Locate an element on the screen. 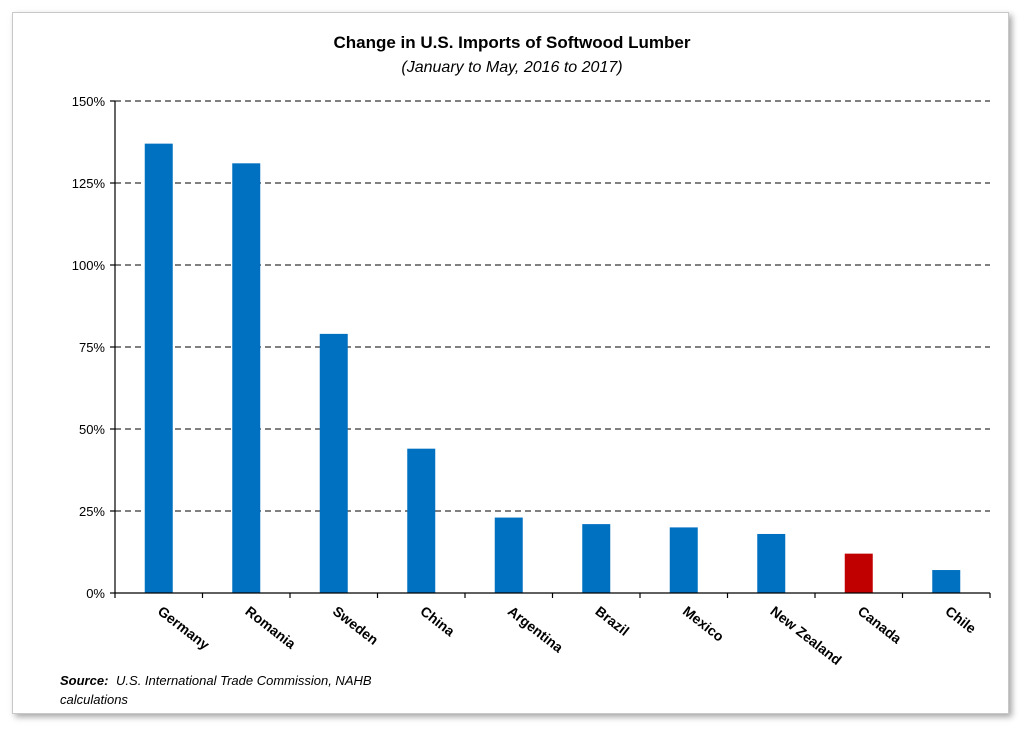 Image resolution: width=1024 pixels, height=730 pixels. x-tick-label: Brazil is located at coordinates (612, 621).